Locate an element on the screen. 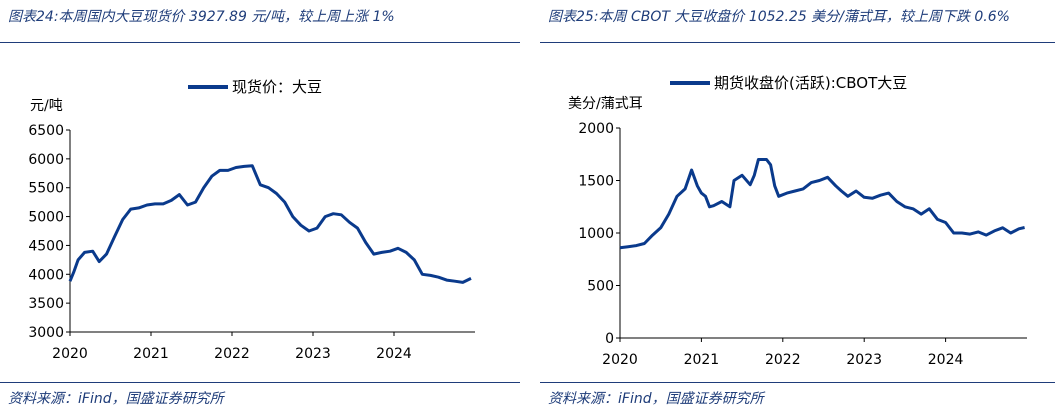 The width and height of the screenshot is (1055, 411). figure-title: 图表24:本周国内大豆现货价 3927.89 元/吨，较上周上涨 1% is located at coordinates (201, 17).